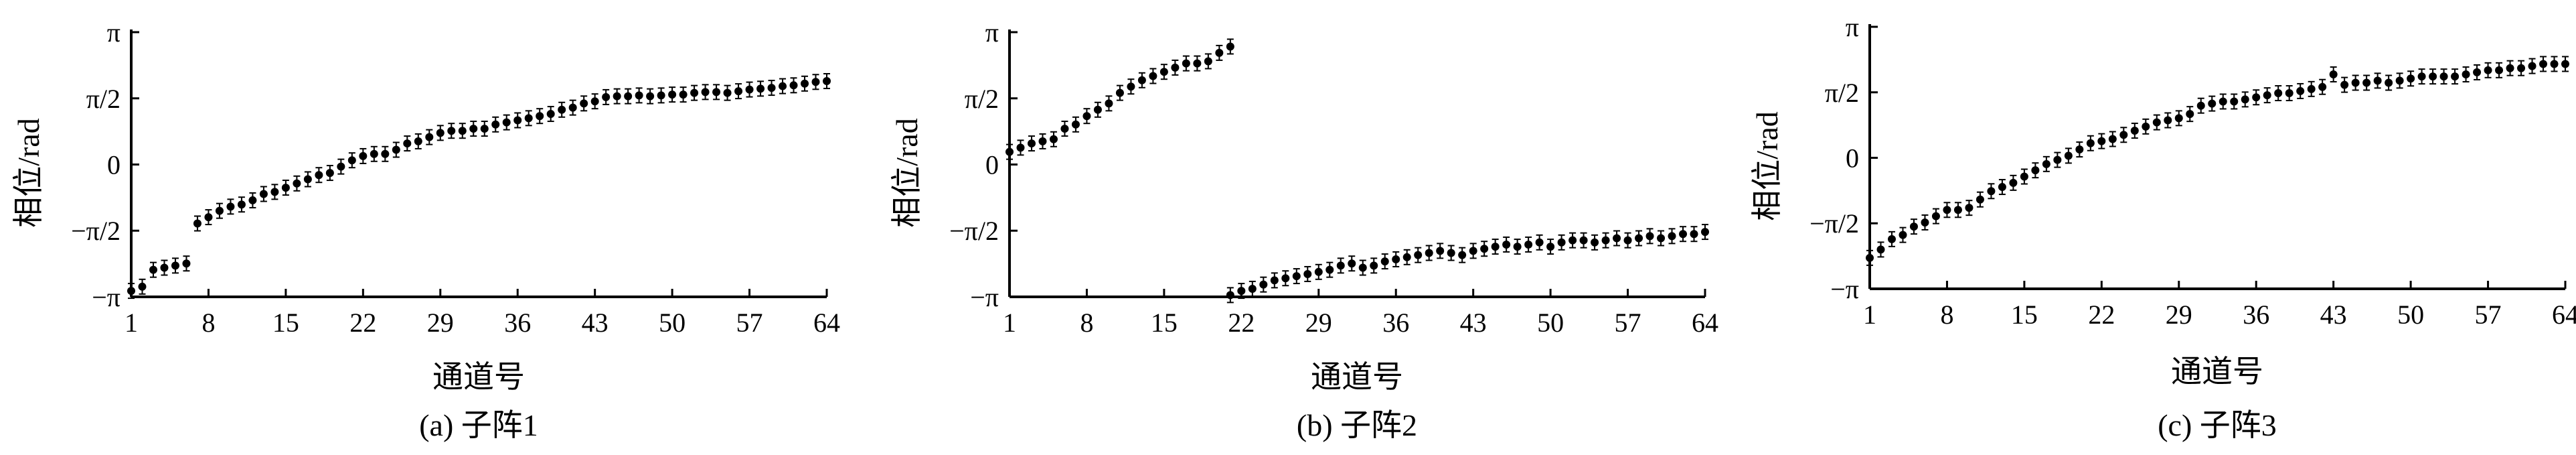 The height and width of the screenshot is (455, 2576). Describe the element at coordinates (106, 297) in the screenshot. I see `y-tick-label-a: −π` at that location.